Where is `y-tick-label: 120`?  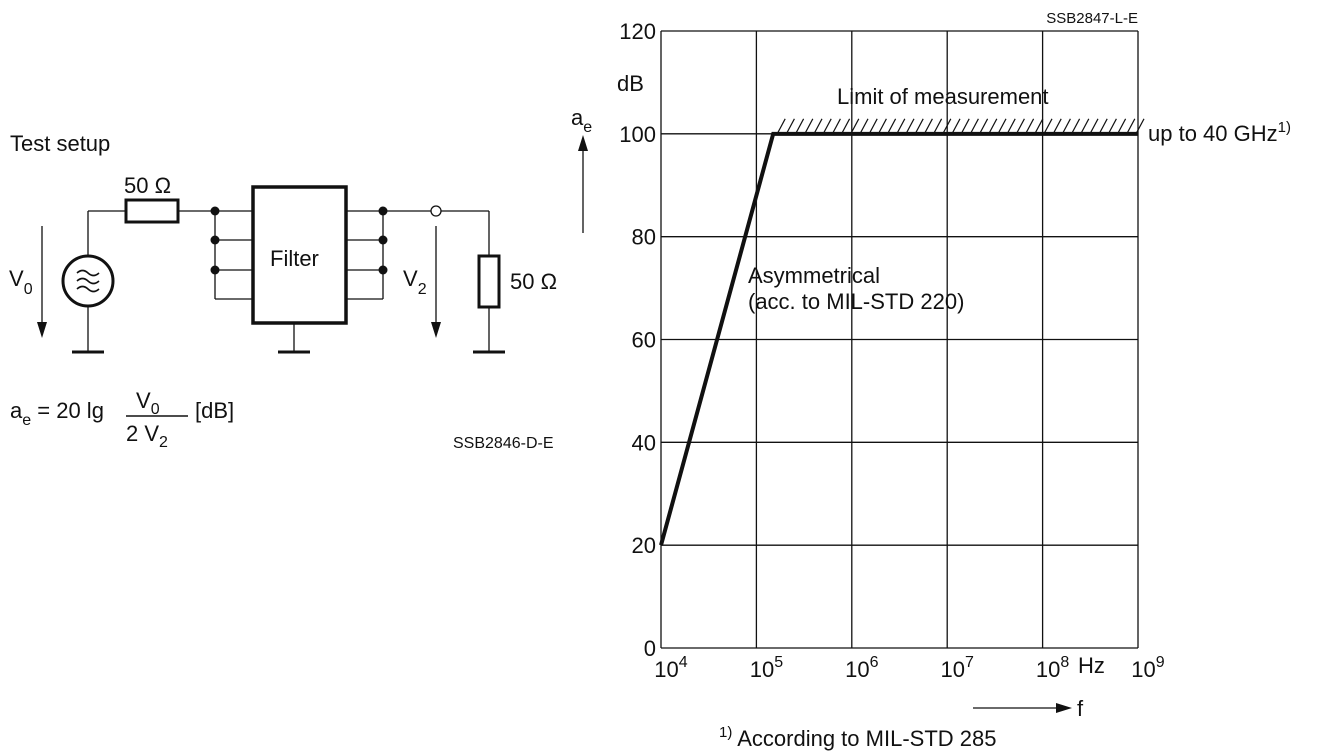 y-tick-label: 120 is located at coordinates (637, 31).